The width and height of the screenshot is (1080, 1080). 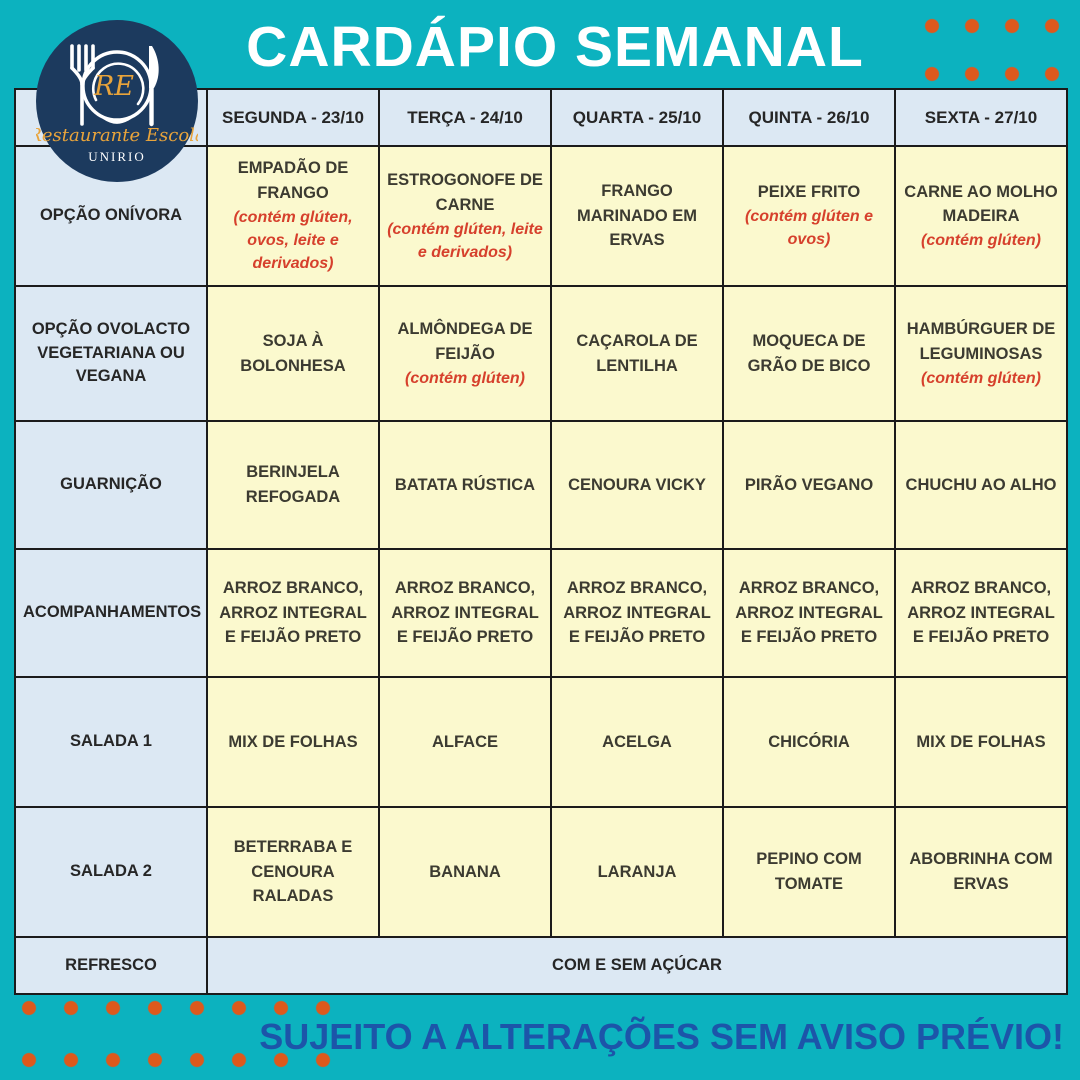 I want to click on dish-name: ACELGA, so click(x=637, y=741).